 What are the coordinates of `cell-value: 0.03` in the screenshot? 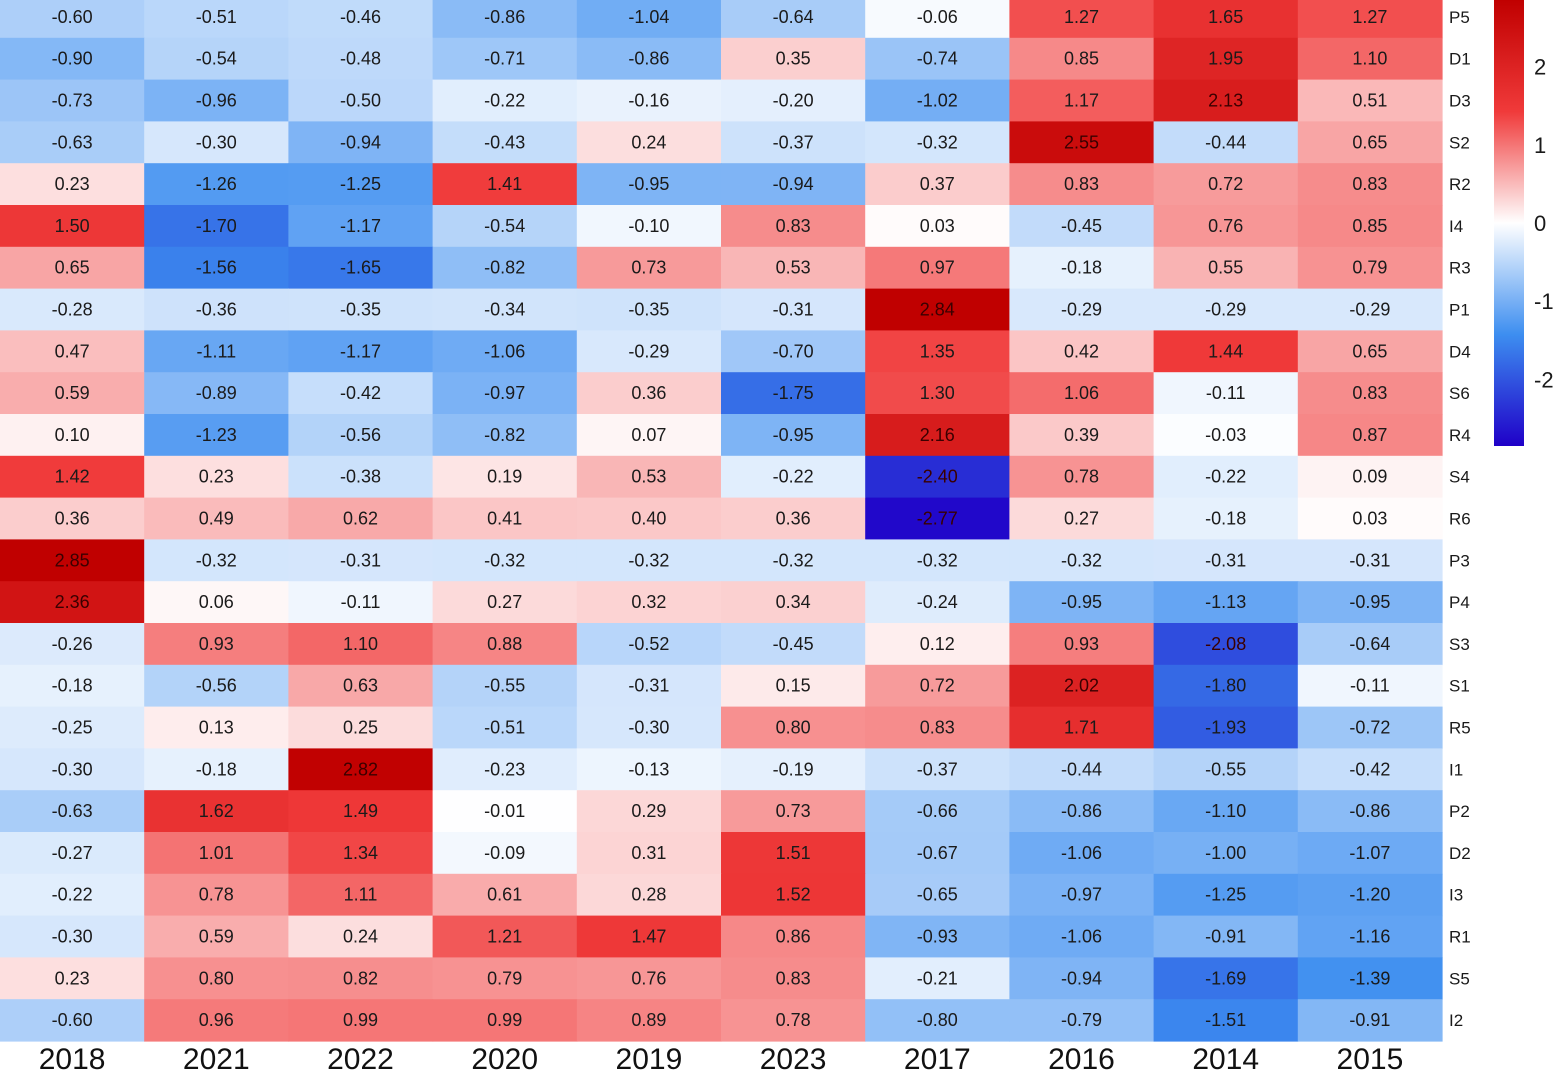 It's located at (1369, 519).